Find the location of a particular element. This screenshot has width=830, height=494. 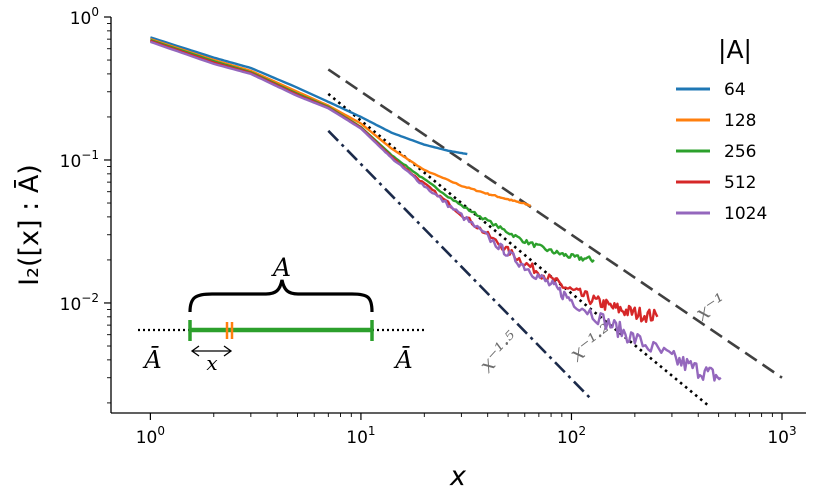

inset-x-label: x is located at coordinates (211, 363).